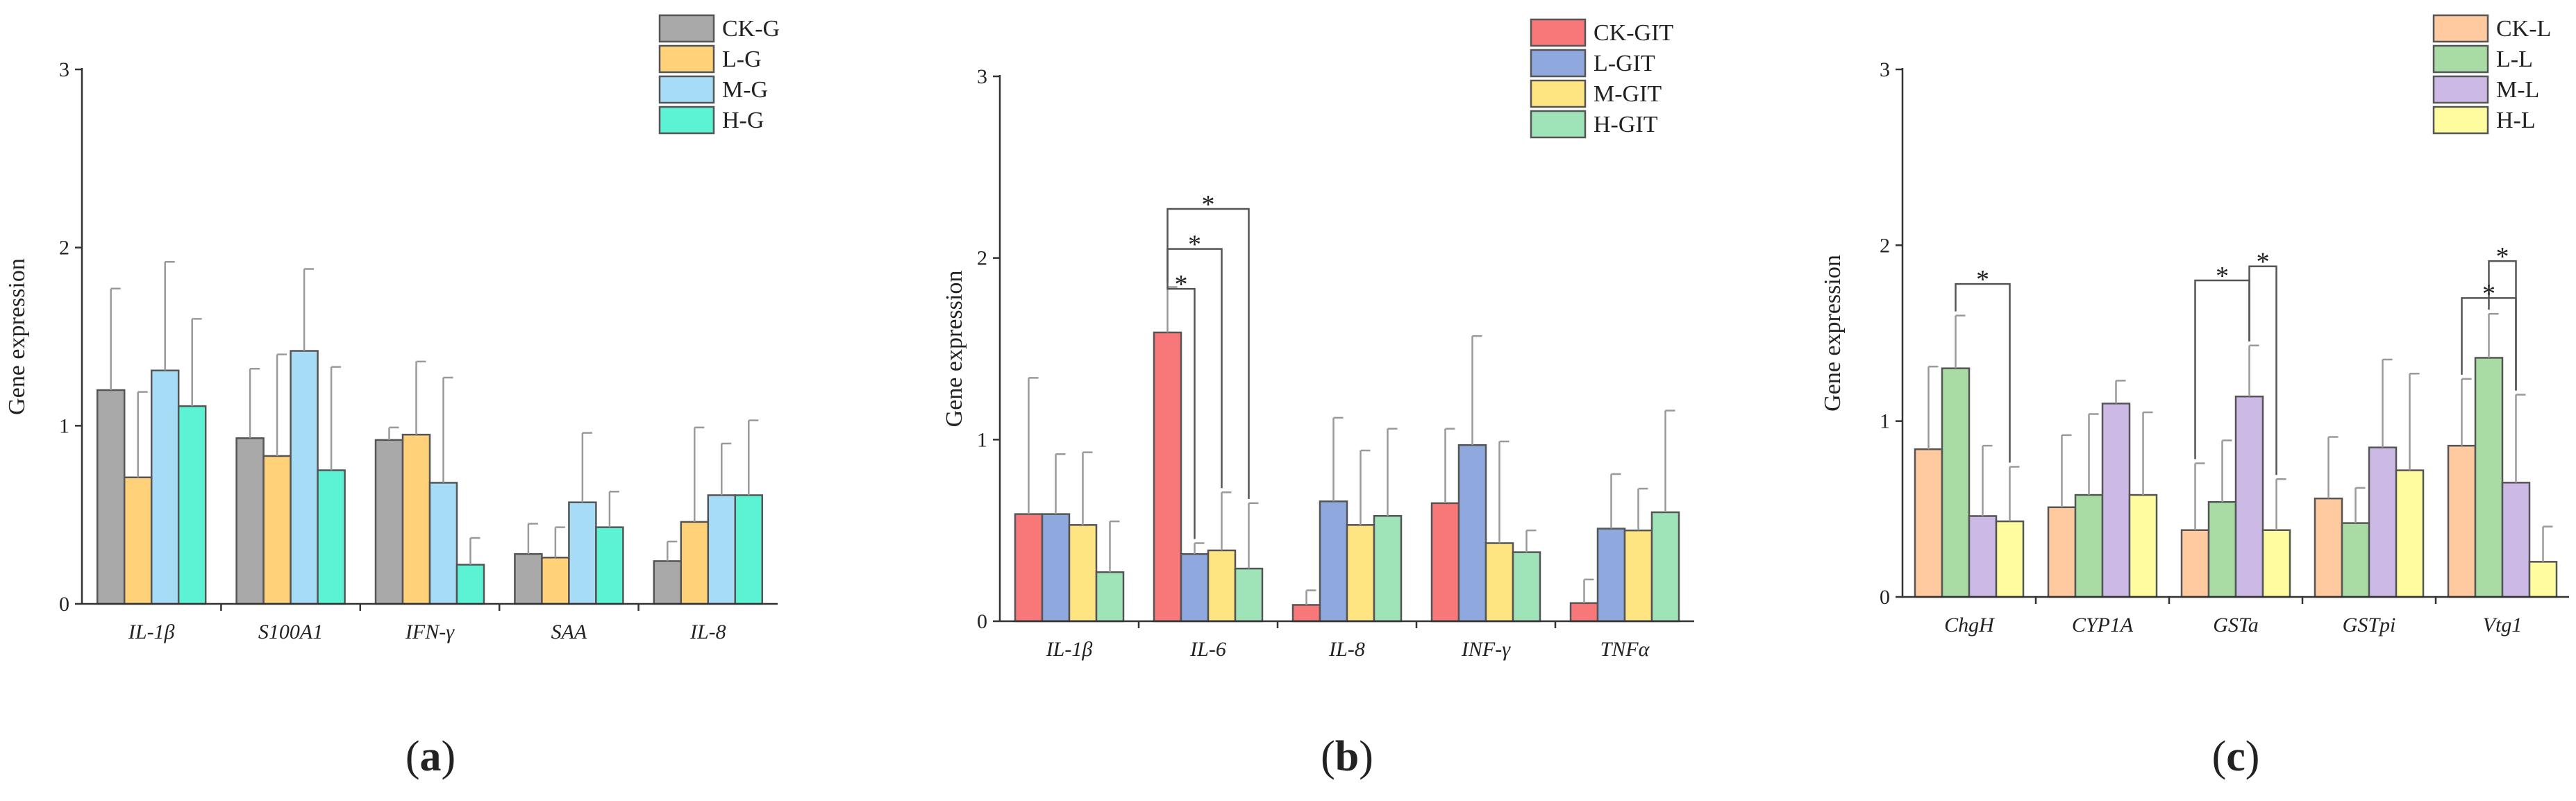 Image resolution: width=2576 pixels, height=801 pixels. Describe the element at coordinates (1029, 568) in the screenshot. I see `bar-CK-GIT-IL-1β` at that location.